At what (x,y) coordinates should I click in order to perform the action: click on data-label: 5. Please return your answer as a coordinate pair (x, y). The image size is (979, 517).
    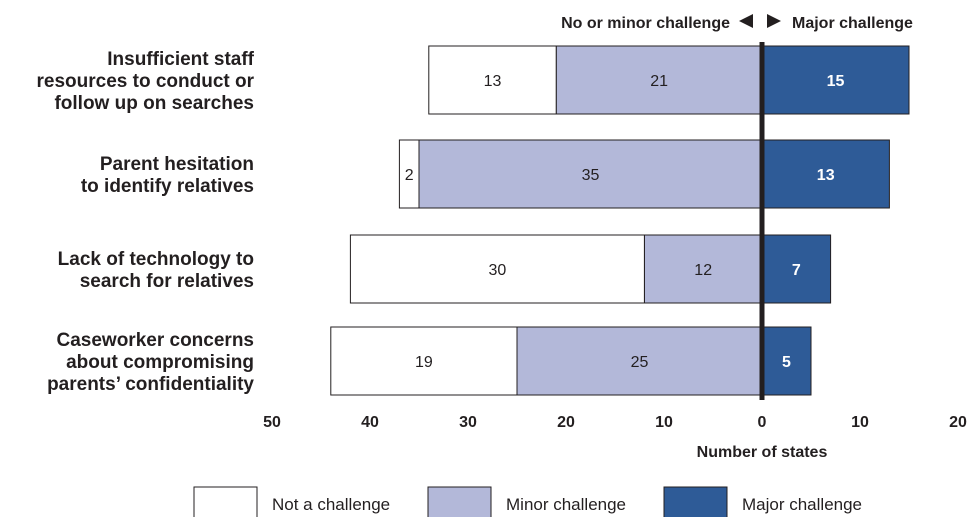
    Looking at the image, I should click on (786, 362).